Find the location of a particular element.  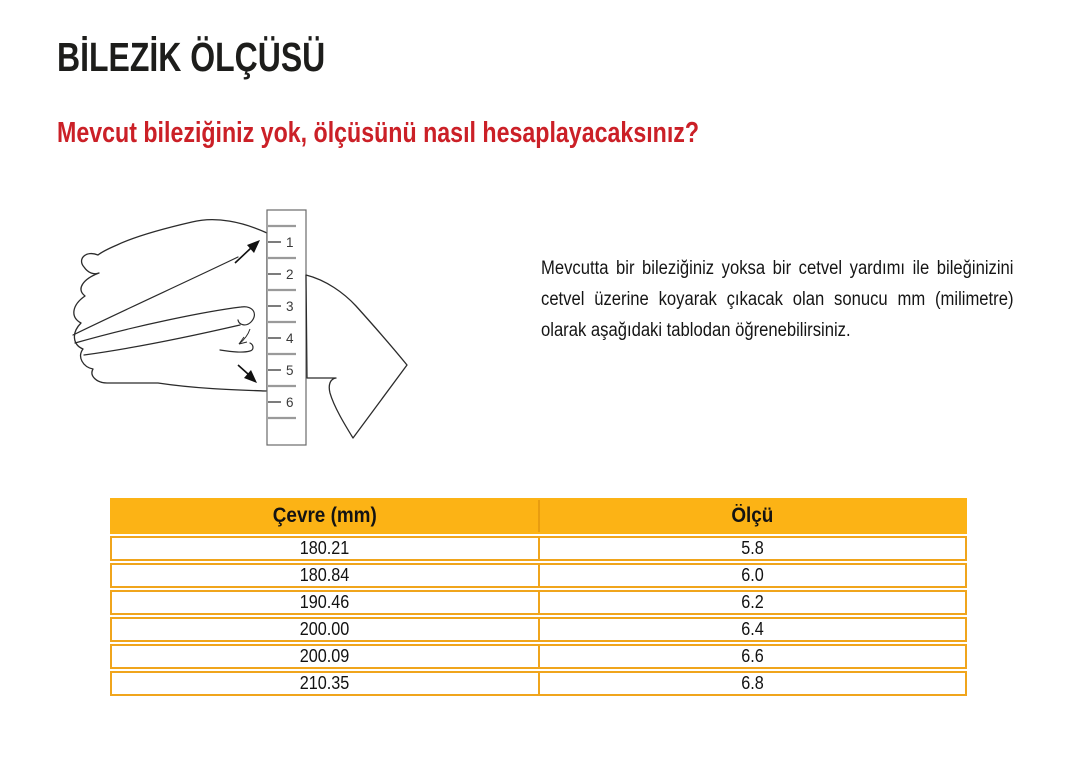

table-row: 180.21 5.8 is located at coordinates (538, 548).